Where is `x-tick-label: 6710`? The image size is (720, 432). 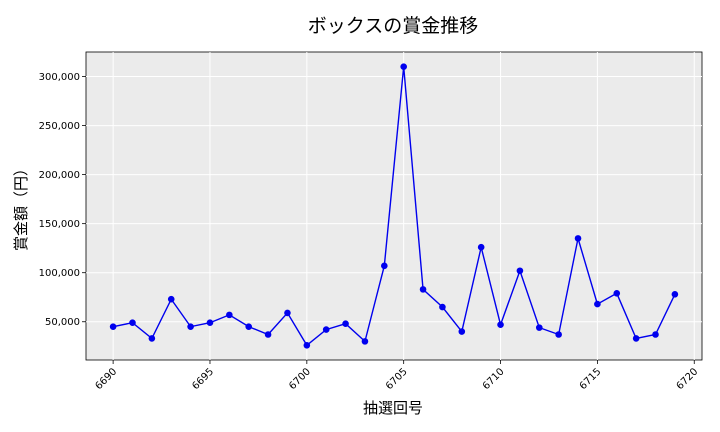
x-tick-label: 6710 is located at coordinates (494, 379).